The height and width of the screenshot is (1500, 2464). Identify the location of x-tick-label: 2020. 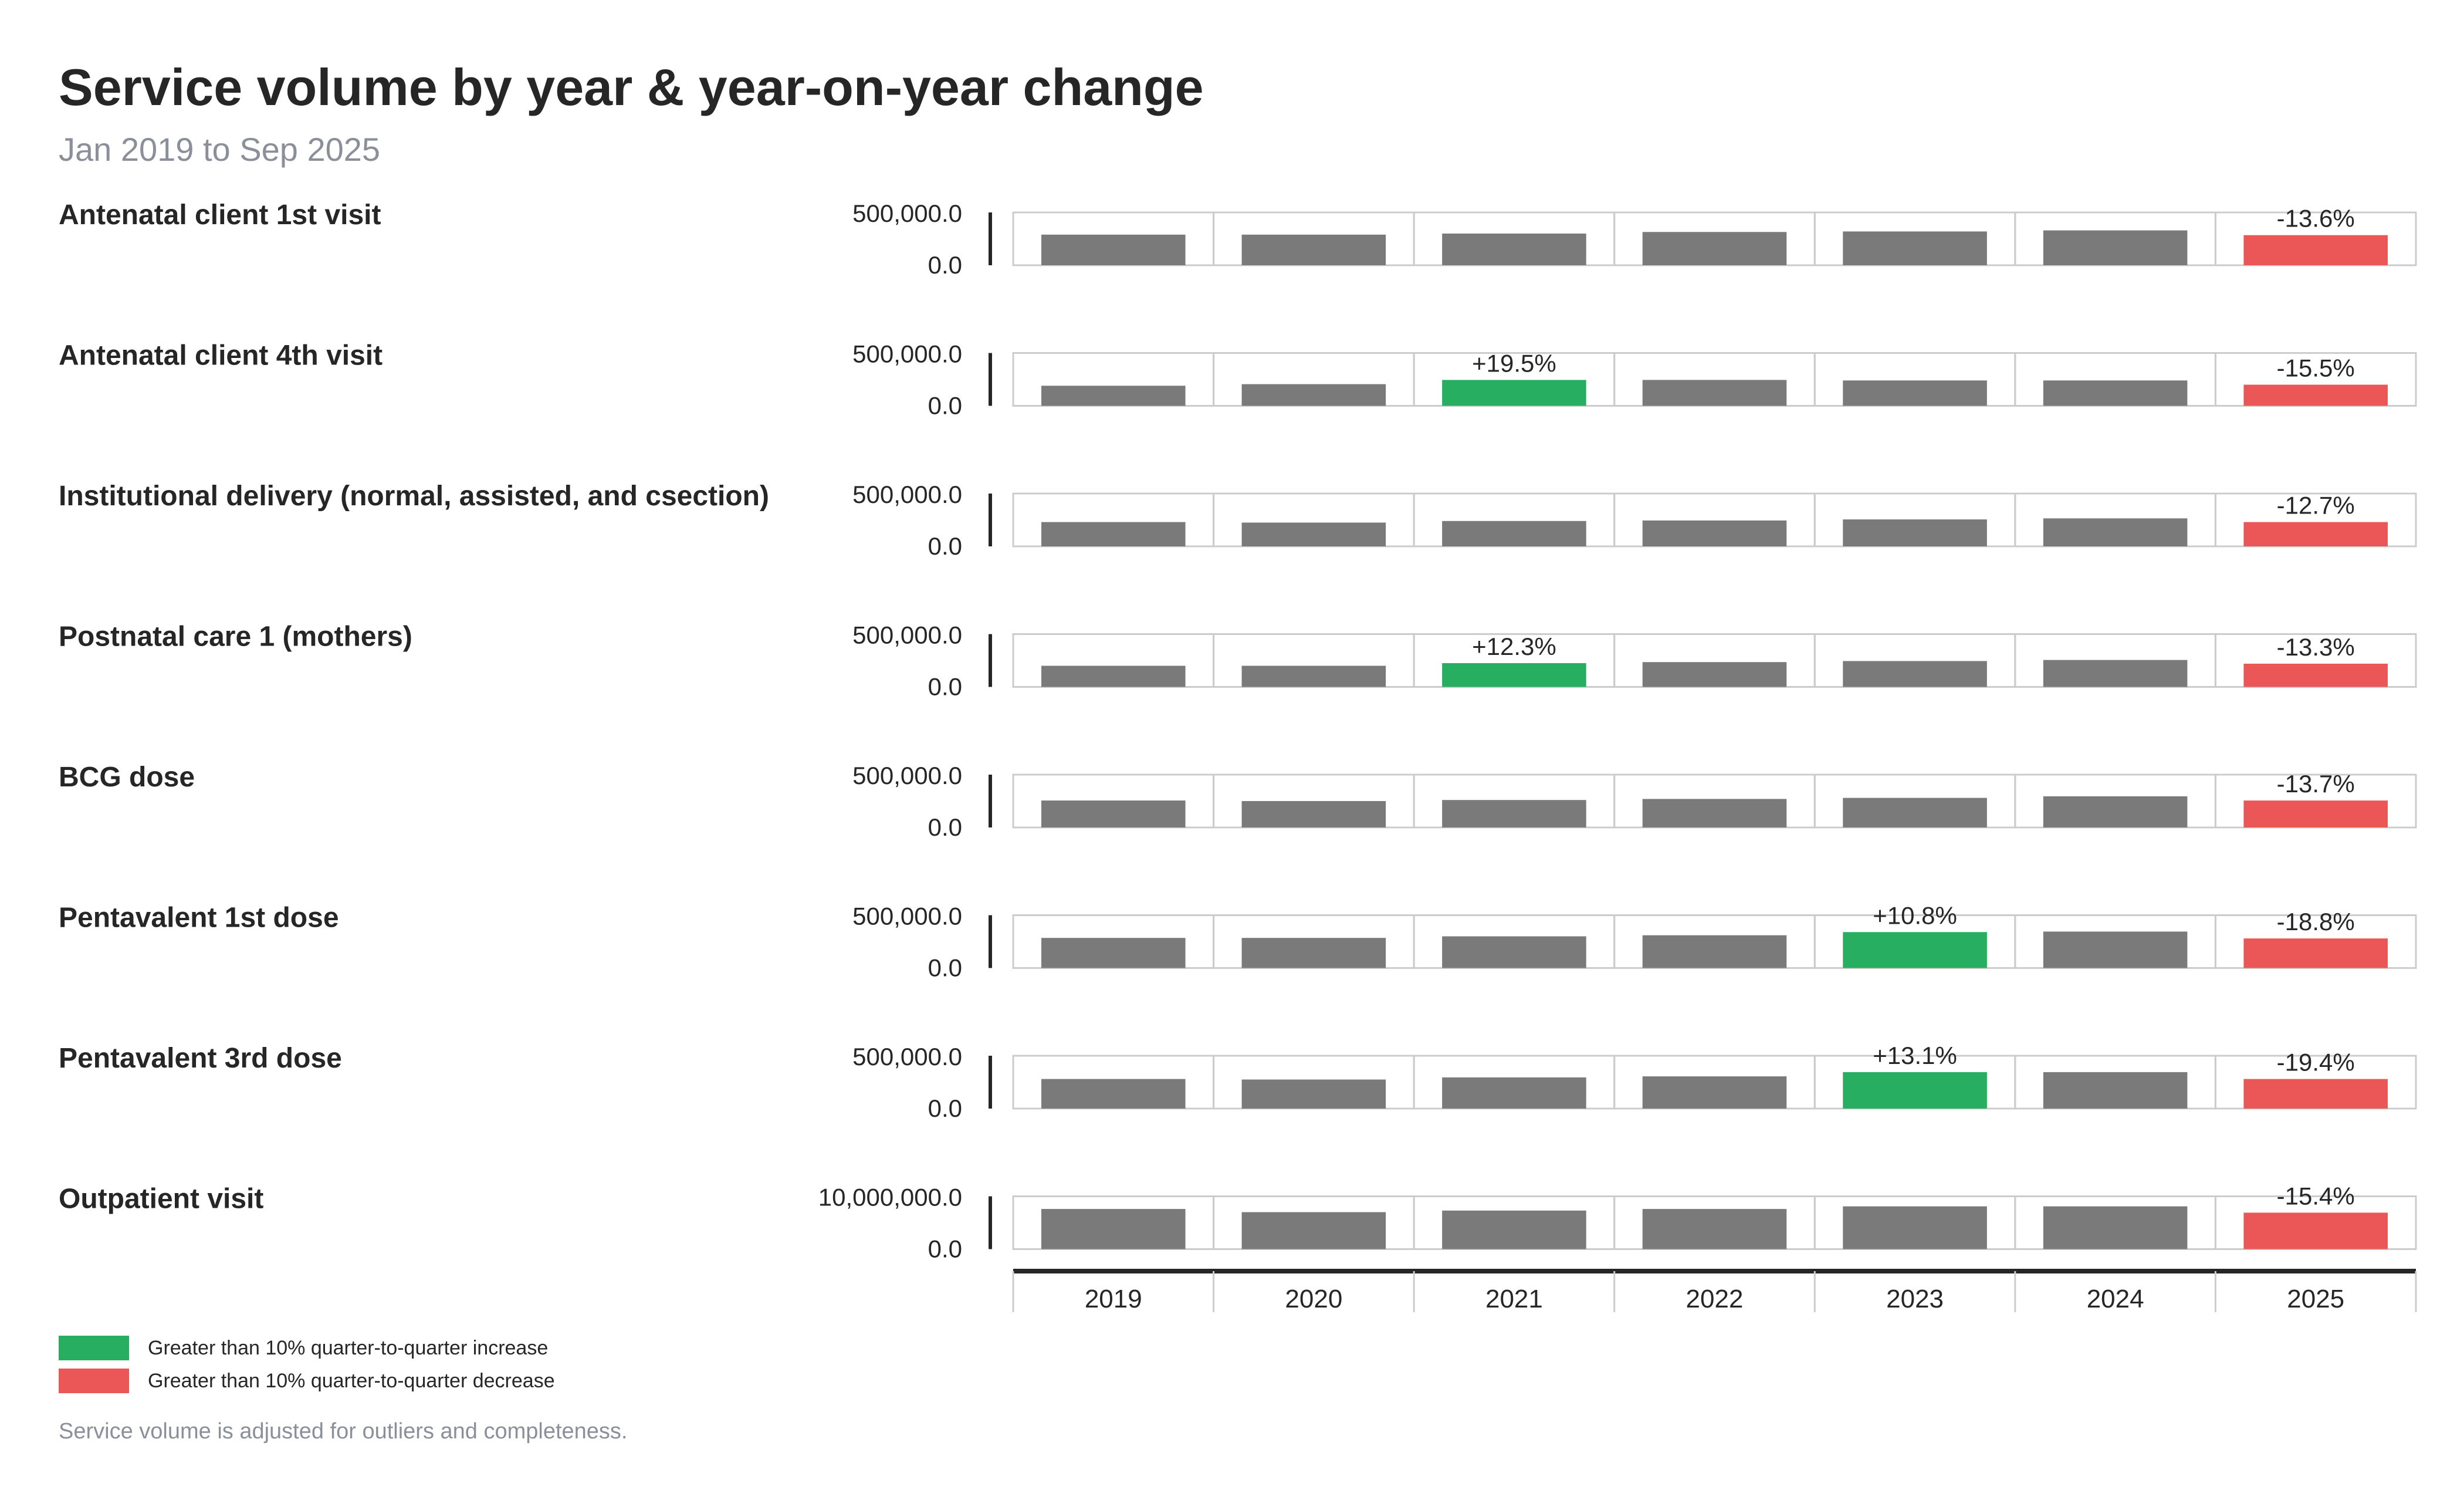
(1313, 1299).